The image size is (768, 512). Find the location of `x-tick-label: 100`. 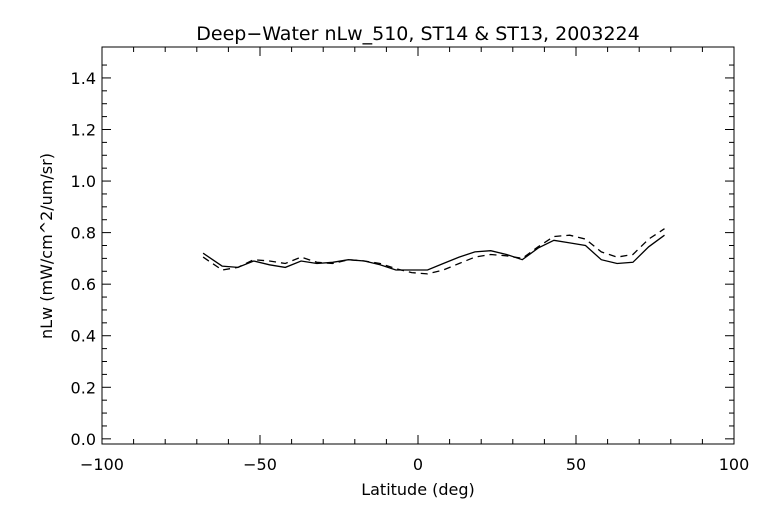

x-tick-label: 100 is located at coordinates (734, 464).